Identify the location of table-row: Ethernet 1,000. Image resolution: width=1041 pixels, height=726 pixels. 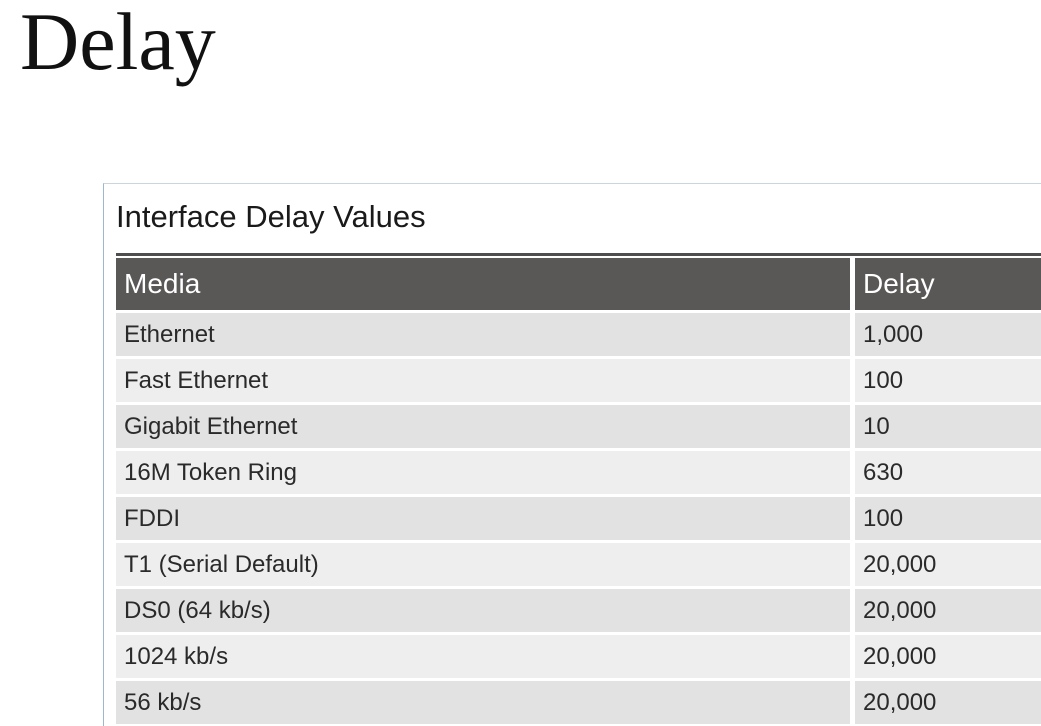
(578, 336).